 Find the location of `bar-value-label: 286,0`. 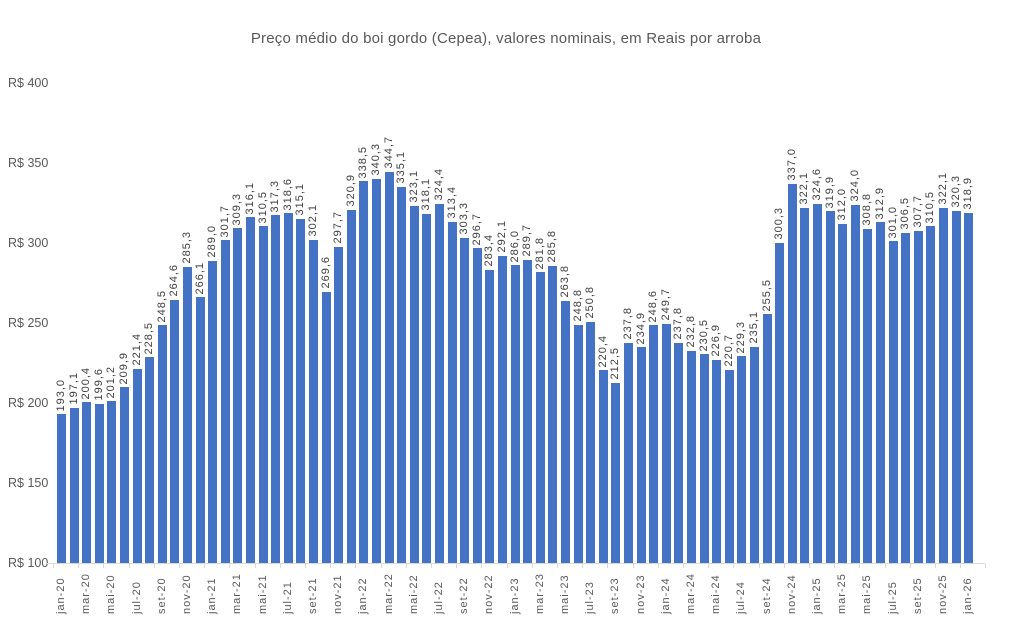

bar-value-label: 286,0 is located at coordinates (514, 246).